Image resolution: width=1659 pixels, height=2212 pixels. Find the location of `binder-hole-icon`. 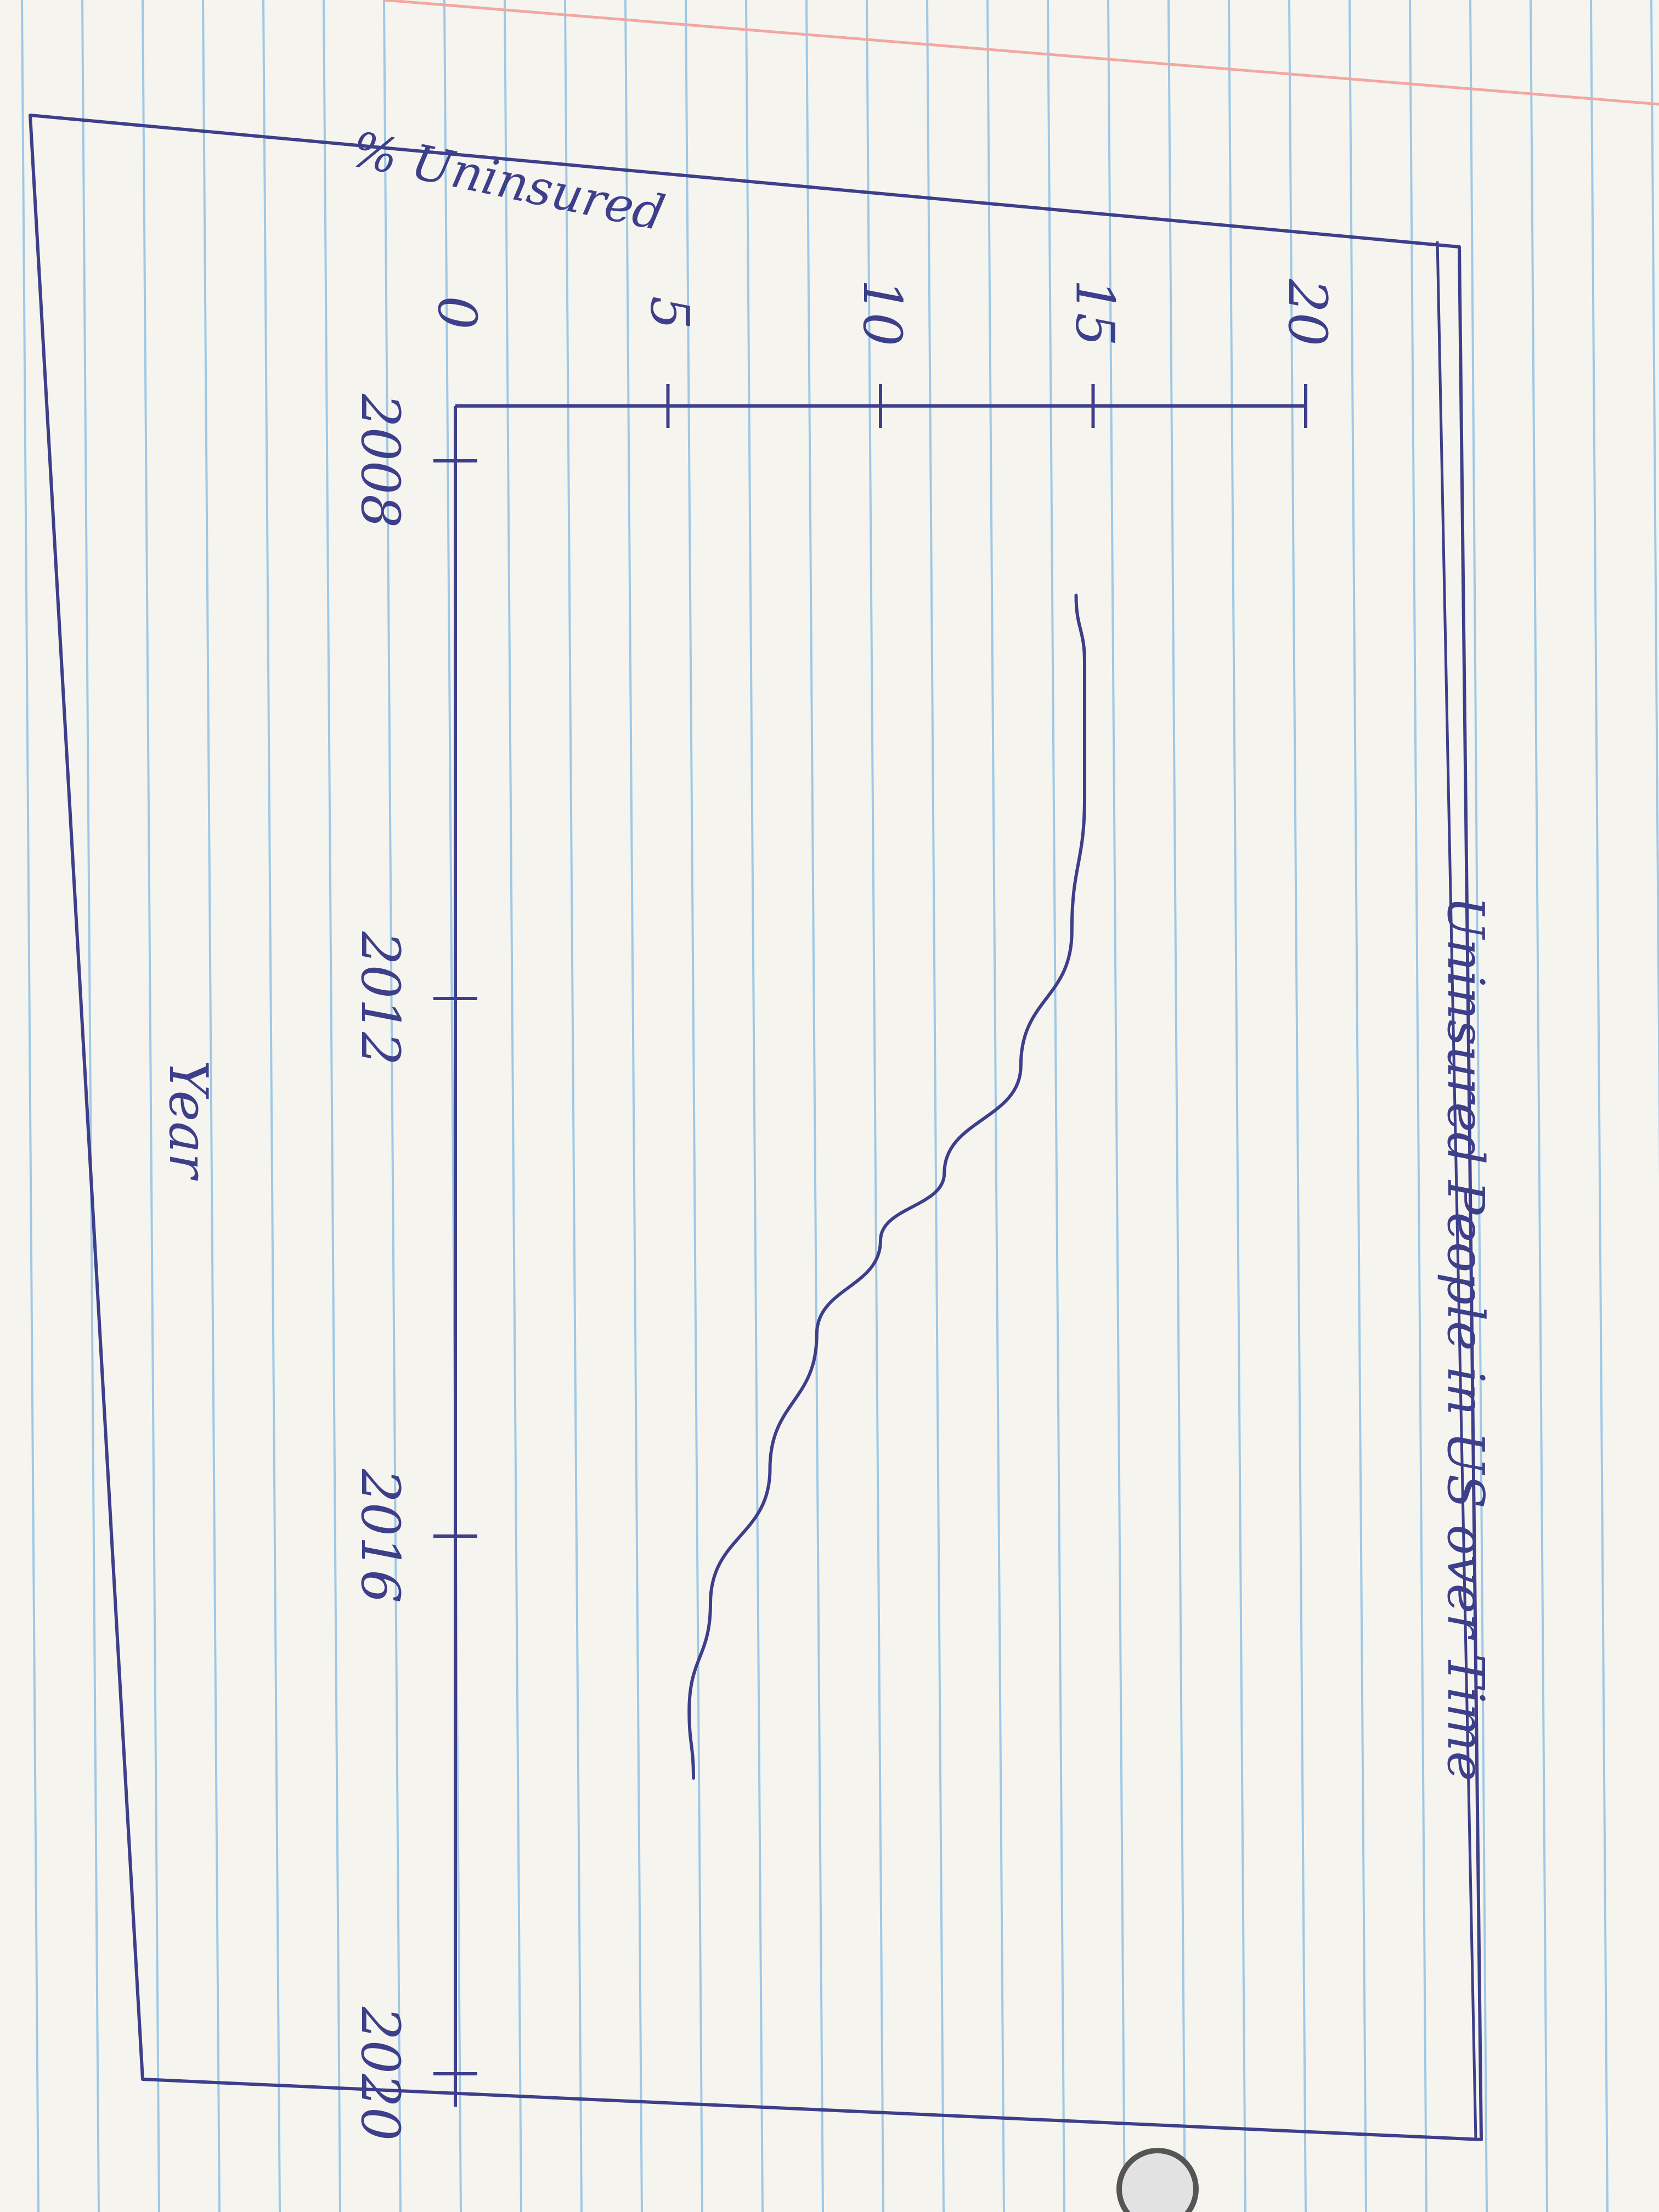

binder-hole-icon is located at coordinates (1157, 2180).